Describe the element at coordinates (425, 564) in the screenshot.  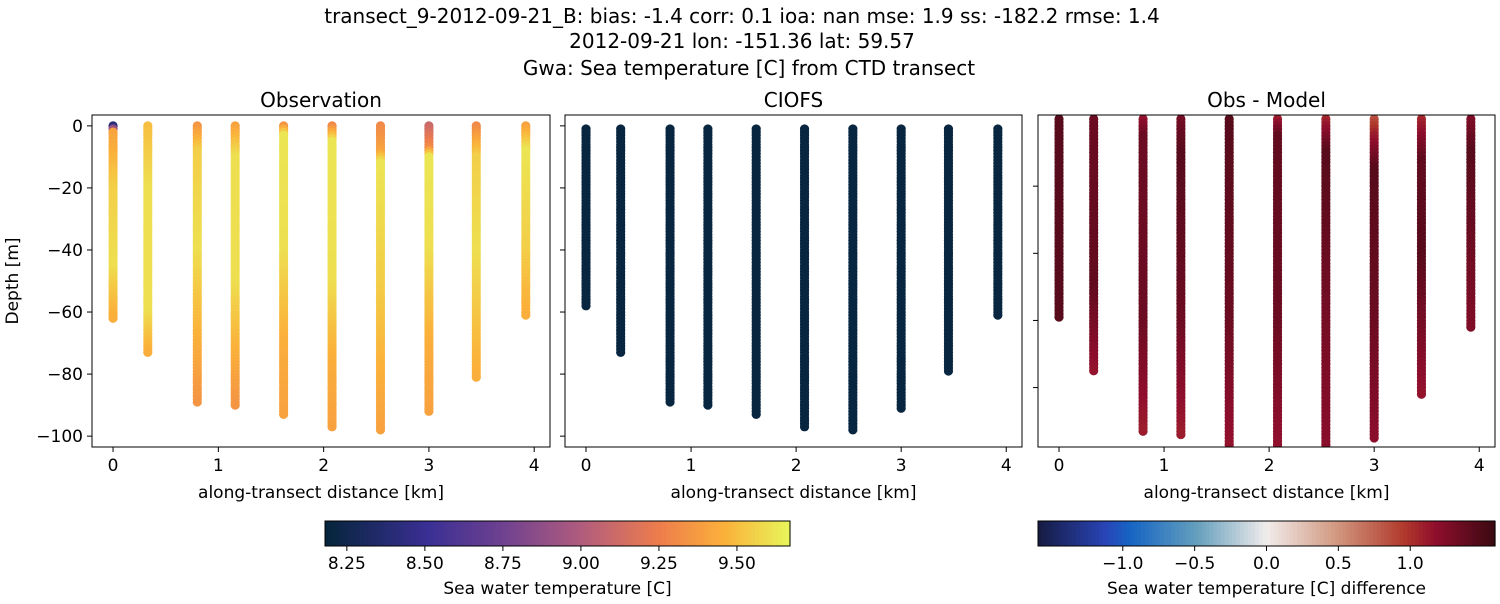
I see `colorbar-tick-label: 8.50` at that location.